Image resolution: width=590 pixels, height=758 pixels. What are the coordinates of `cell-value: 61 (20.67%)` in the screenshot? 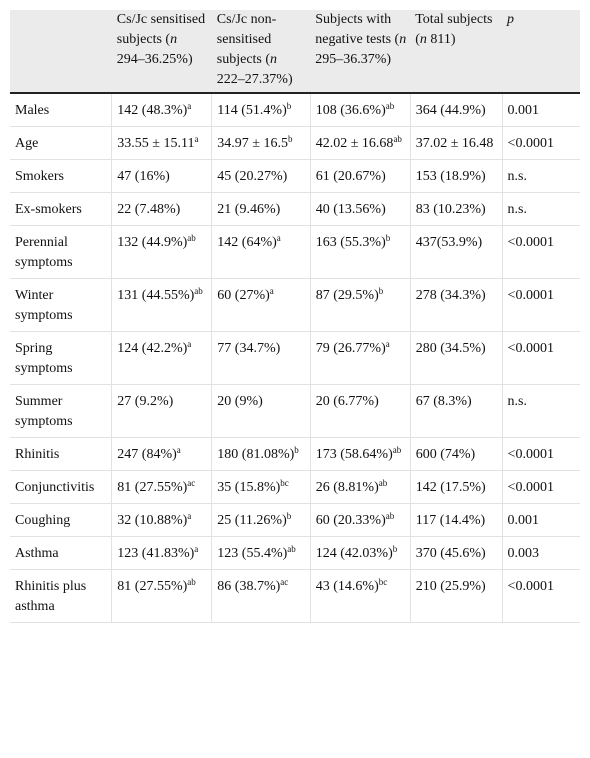 It's located at (350, 176).